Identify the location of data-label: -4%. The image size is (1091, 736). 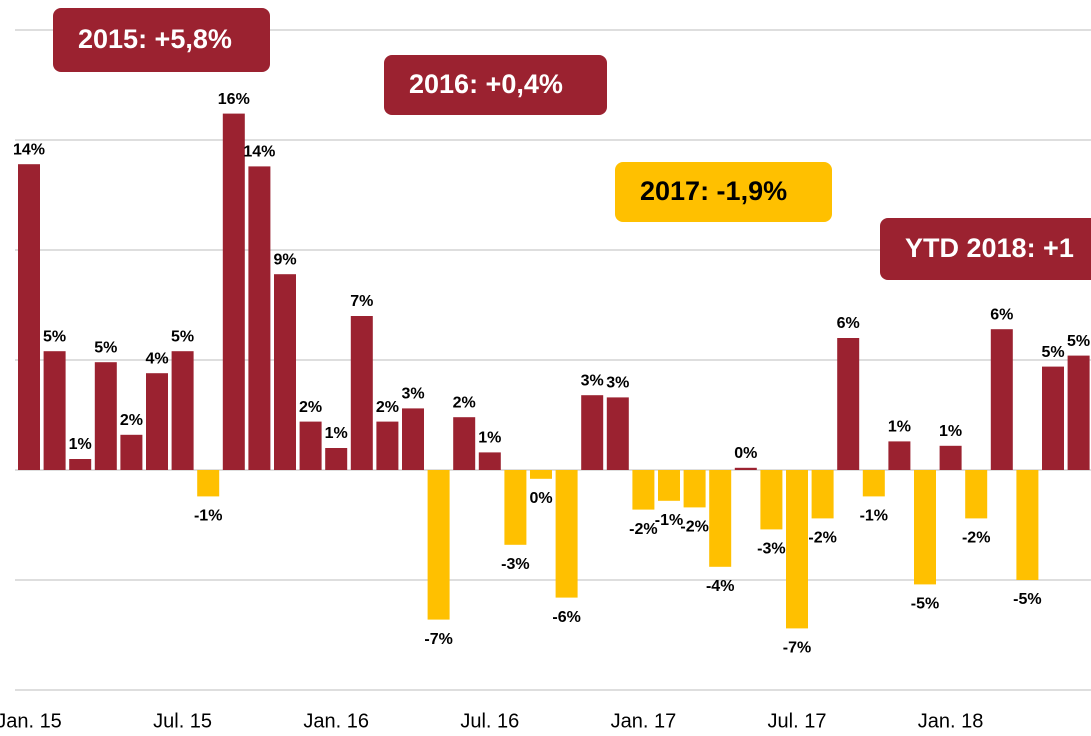
(720, 586).